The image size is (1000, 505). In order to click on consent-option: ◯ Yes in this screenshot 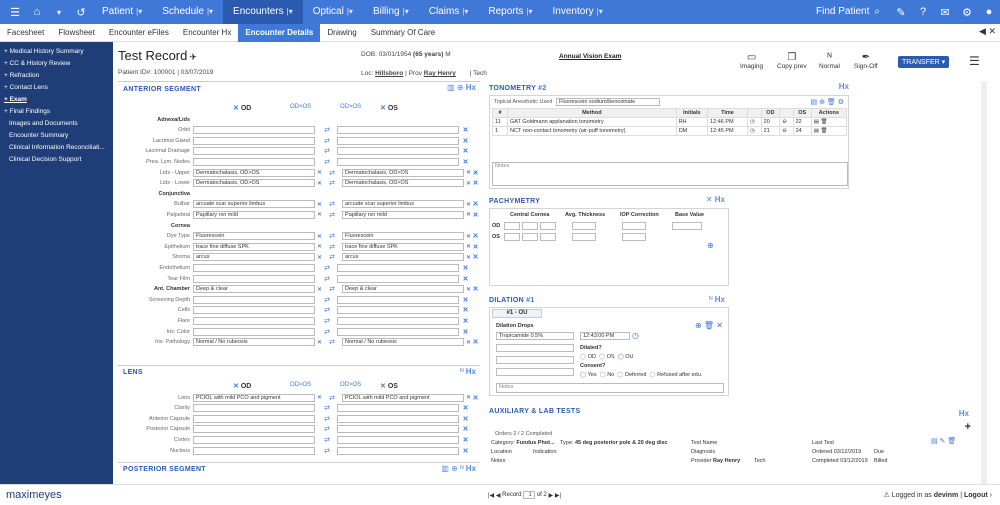, I will do `click(588, 375)`.